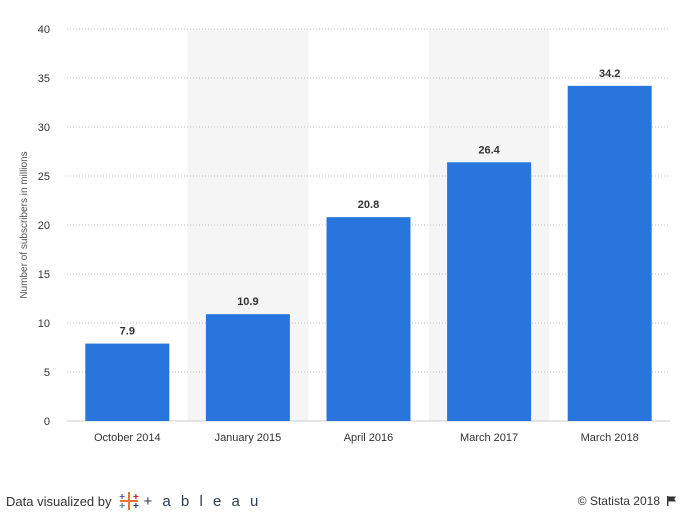 The height and width of the screenshot is (522, 684). What do you see at coordinates (369, 438) in the screenshot?
I see `x-tick-label: April 2016` at bounding box center [369, 438].